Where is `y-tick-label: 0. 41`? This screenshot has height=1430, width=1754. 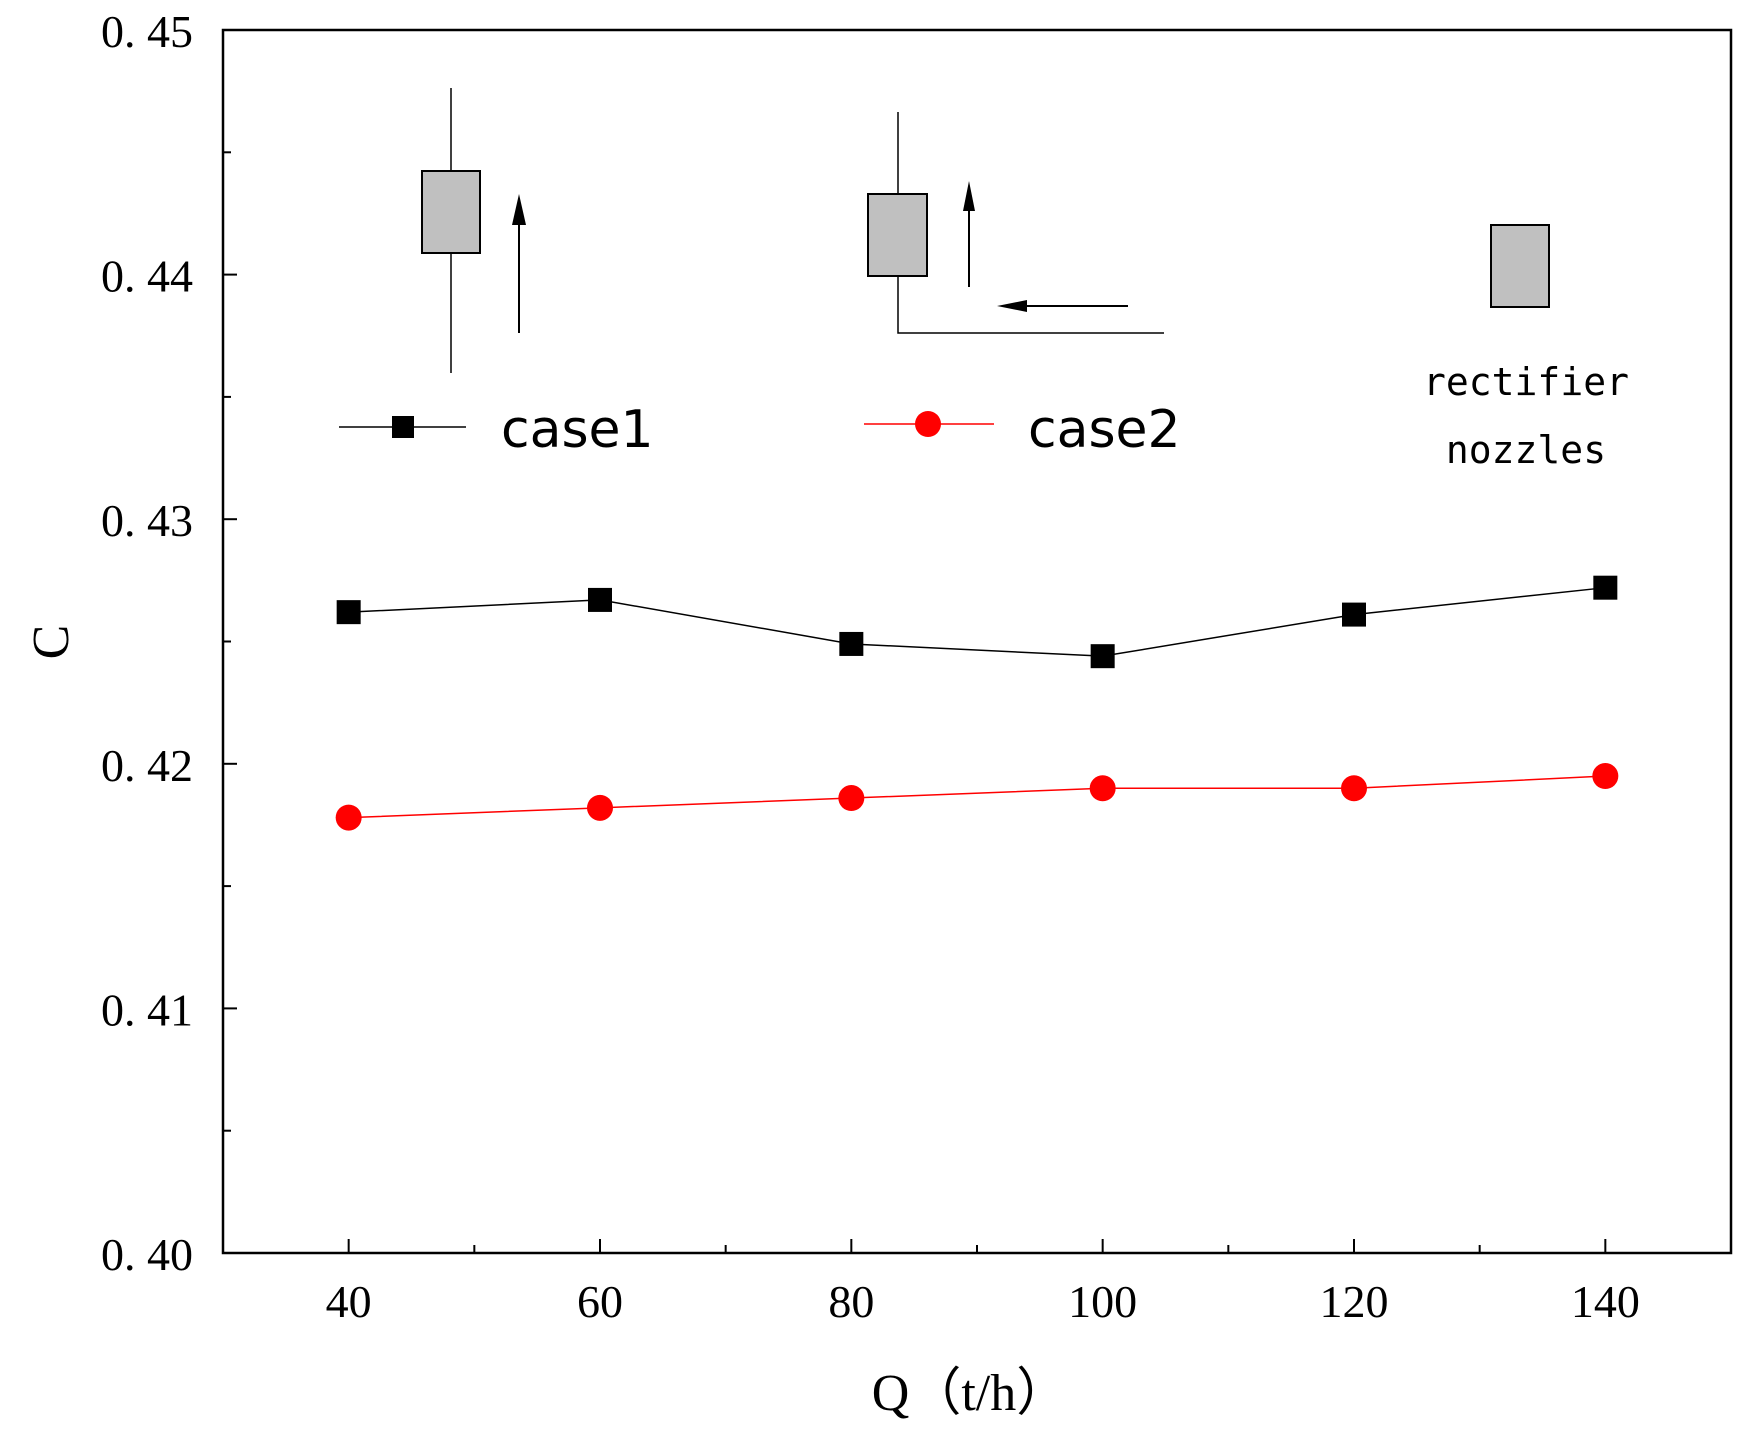 y-tick-label: 0. 41 is located at coordinates (147, 1009).